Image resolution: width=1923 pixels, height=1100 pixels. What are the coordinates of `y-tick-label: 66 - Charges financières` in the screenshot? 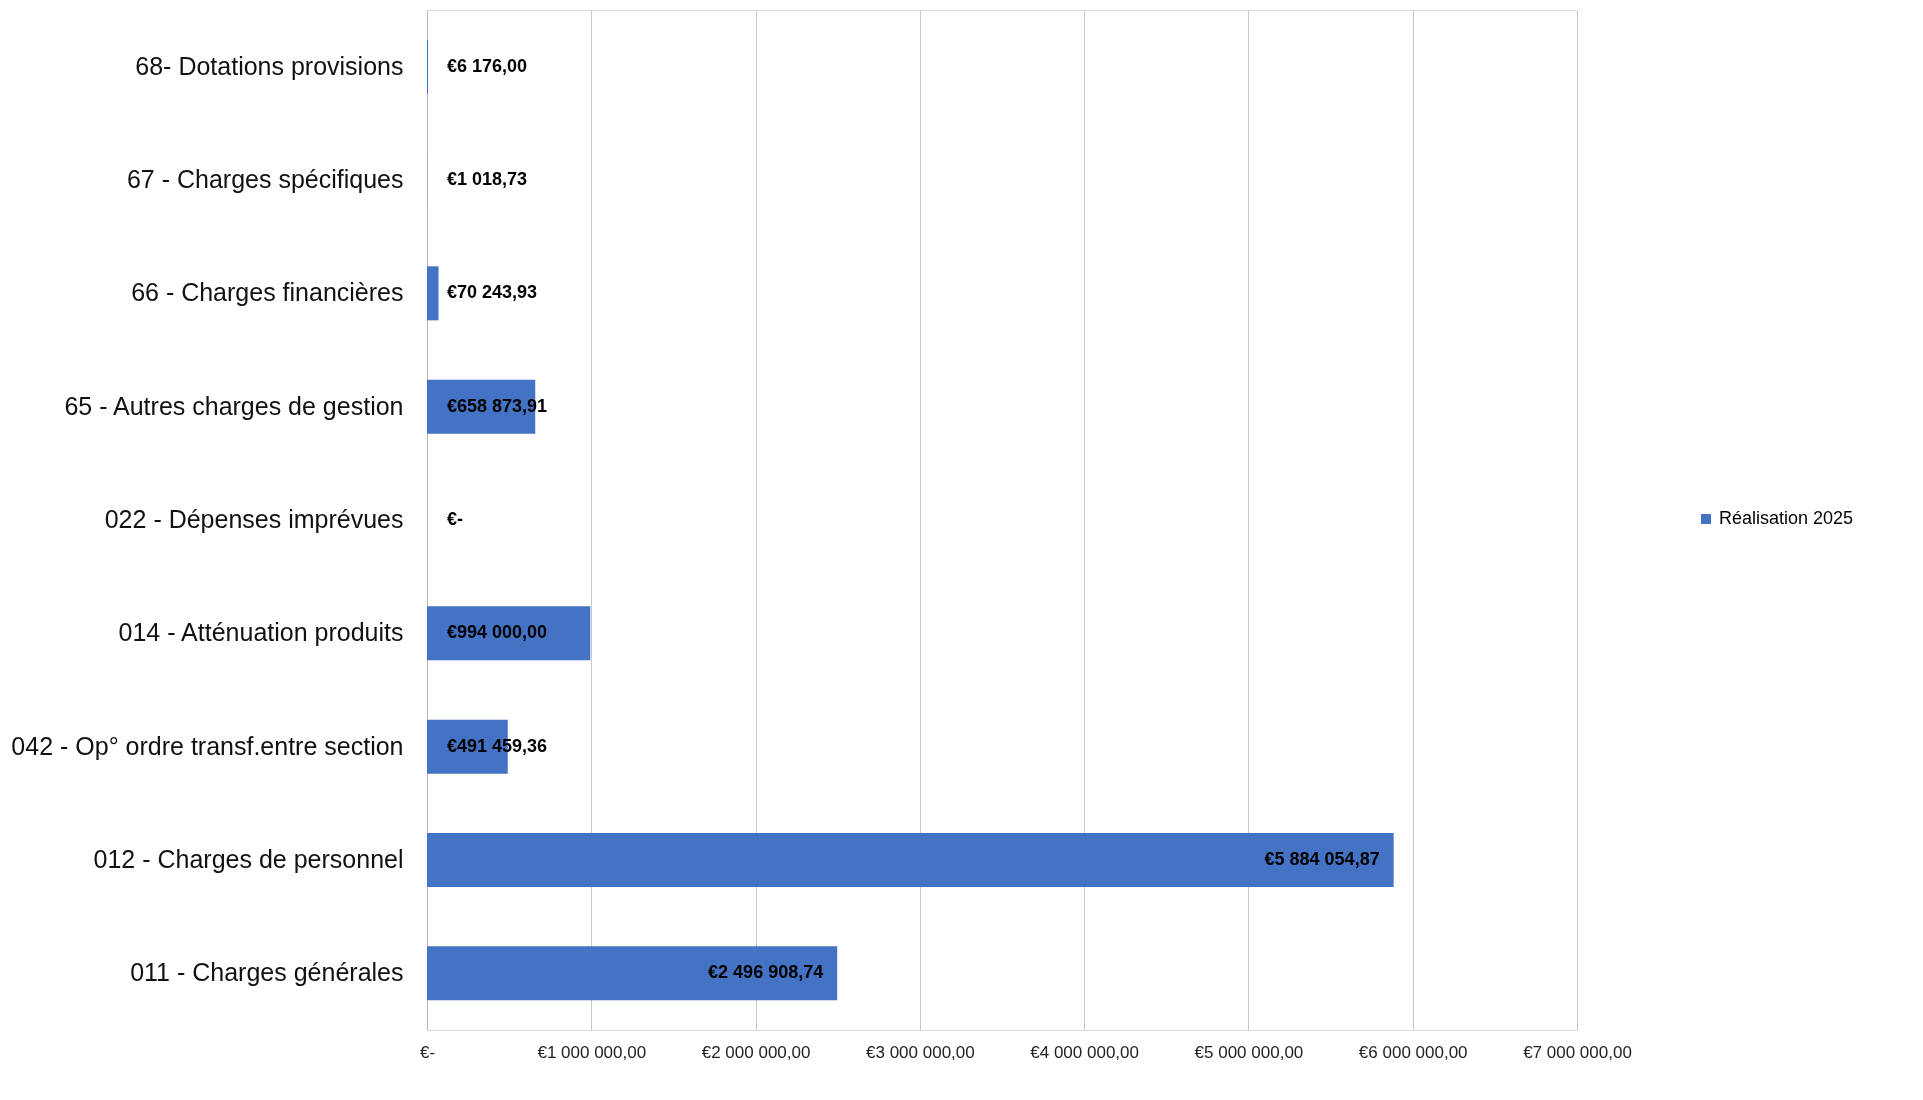 It's located at (267, 292).